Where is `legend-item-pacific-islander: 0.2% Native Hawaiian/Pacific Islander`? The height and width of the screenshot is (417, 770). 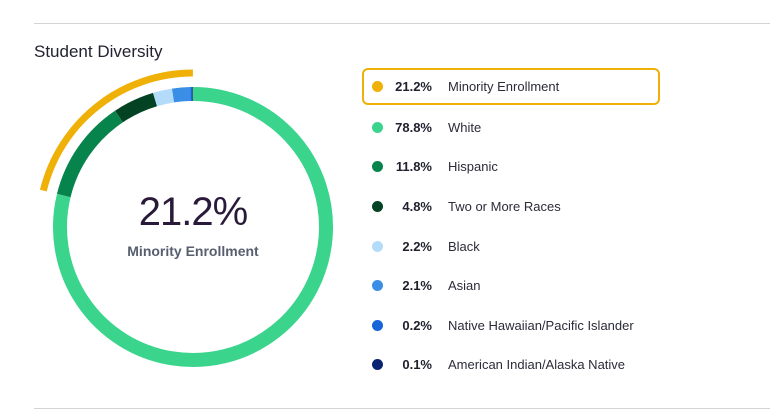
legend-item-pacific-islander: 0.2% Native Hawaiian/Pacific Islander is located at coordinates (511, 326).